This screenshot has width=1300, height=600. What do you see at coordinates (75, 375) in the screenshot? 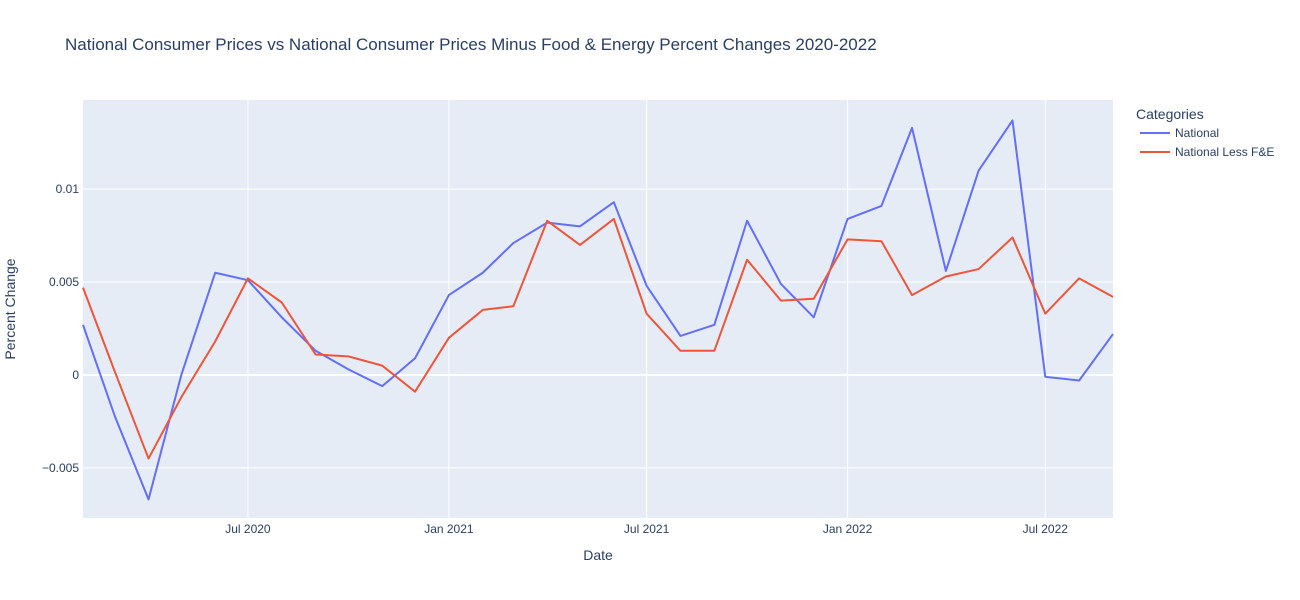
I see `y-tick-label: 0` at bounding box center [75, 375].